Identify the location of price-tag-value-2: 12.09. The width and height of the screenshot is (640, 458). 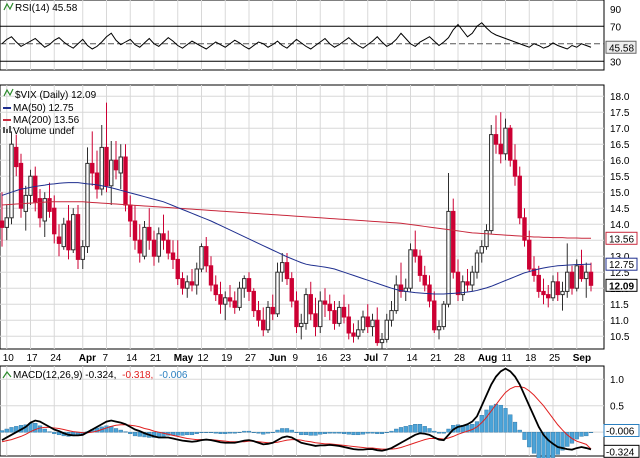
(621, 286).